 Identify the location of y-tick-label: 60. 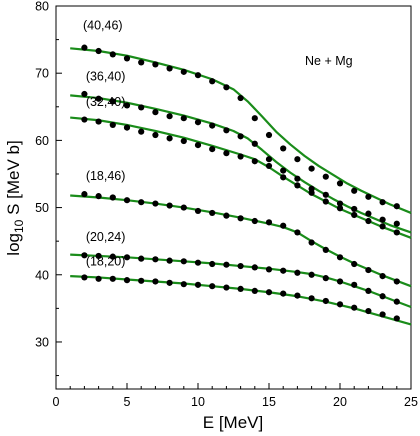
(42, 141).